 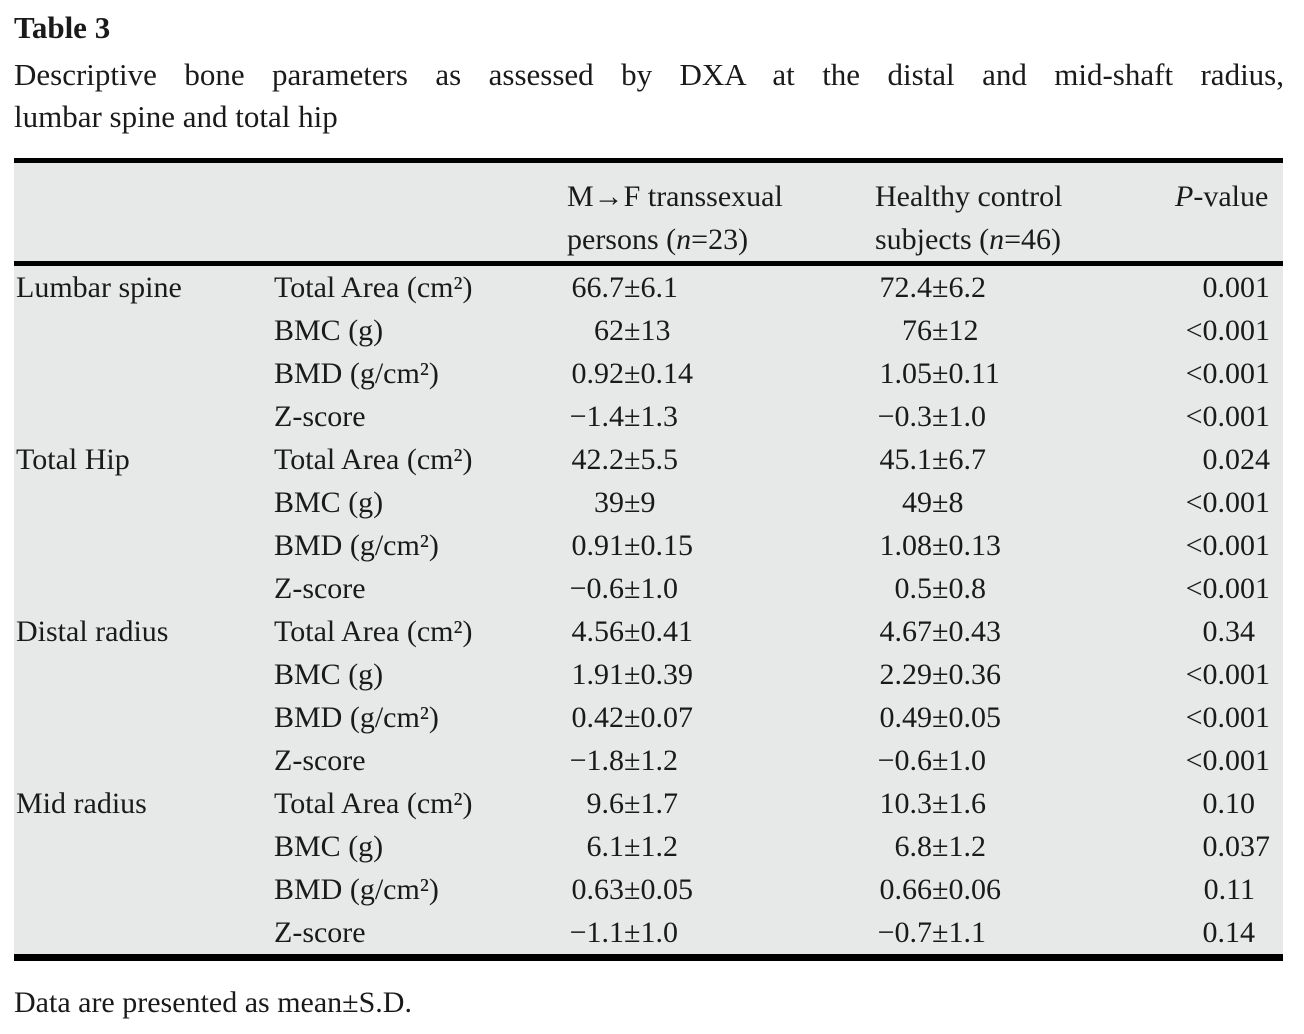 I want to click on control-value-cell: 10.3±1.6, so click(x=932, y=803).